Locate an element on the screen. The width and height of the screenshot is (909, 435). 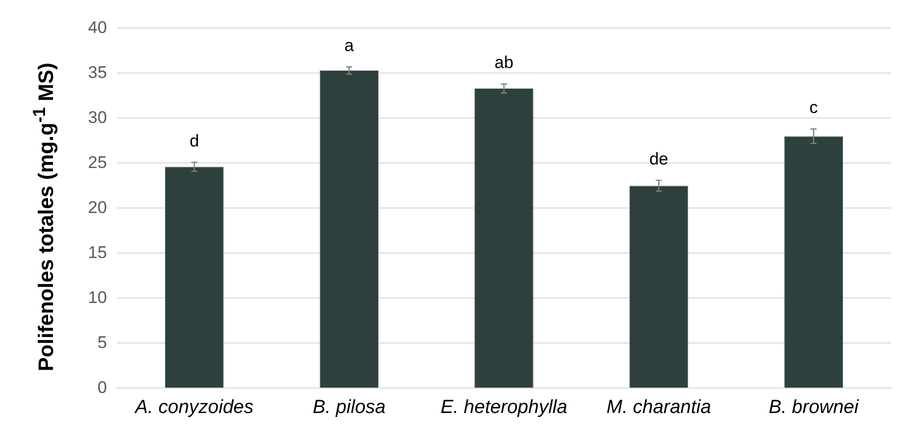
x-tick-label: A. conyzoides is located at coordinates (194, 407).